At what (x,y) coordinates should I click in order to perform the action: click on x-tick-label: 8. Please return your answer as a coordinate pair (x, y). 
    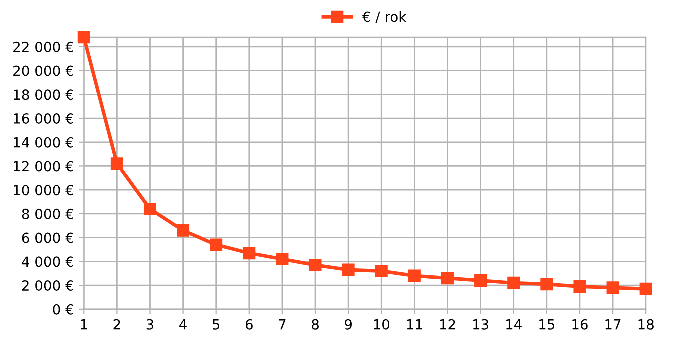
    Looking at the image, I should click on (315, 324).